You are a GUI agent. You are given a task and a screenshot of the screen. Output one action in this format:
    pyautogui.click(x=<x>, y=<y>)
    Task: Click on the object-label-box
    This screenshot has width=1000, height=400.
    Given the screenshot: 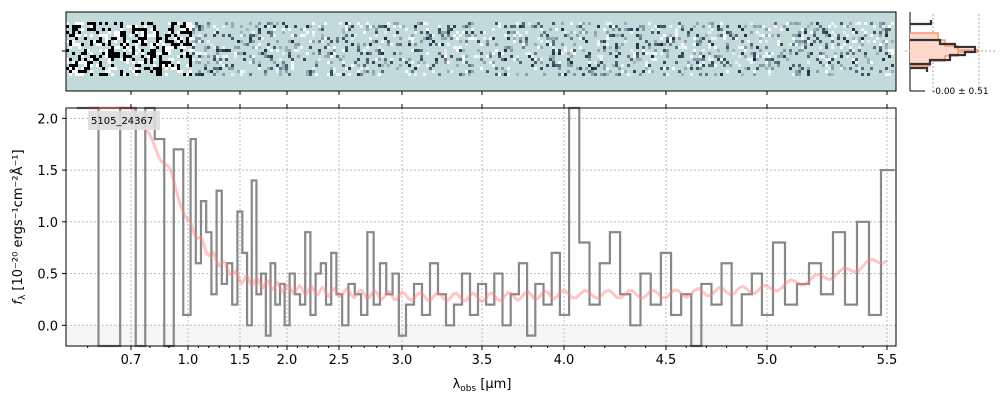 What is the action you would take?
    pyautogui.click(x=124, y=120)
    